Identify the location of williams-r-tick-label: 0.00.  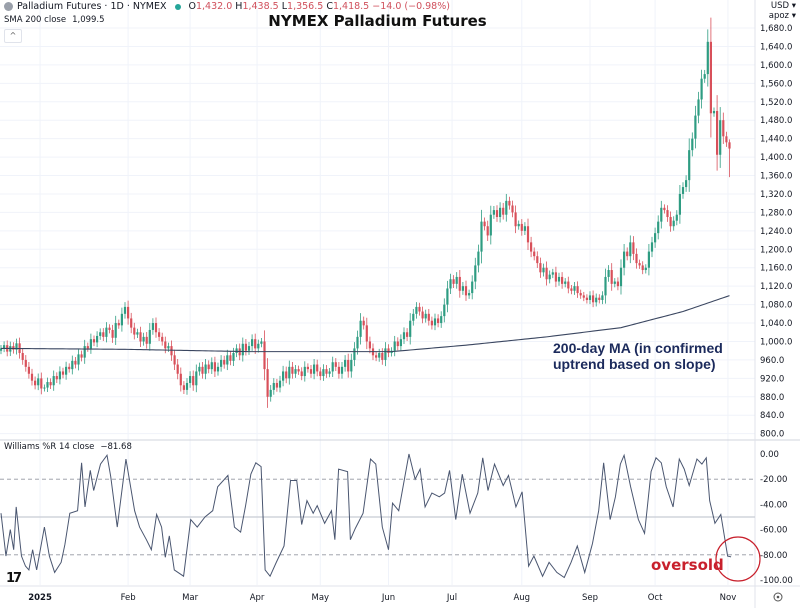
(769, 455).